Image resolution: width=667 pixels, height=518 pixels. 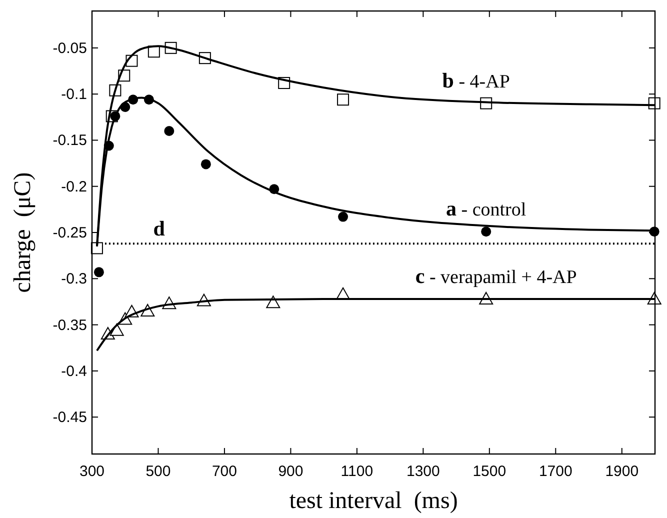 What do you see at coordinates (74, 371) in the screenshot?
I see `y-tick-label: -0.4` at bounding box center [74, 371].